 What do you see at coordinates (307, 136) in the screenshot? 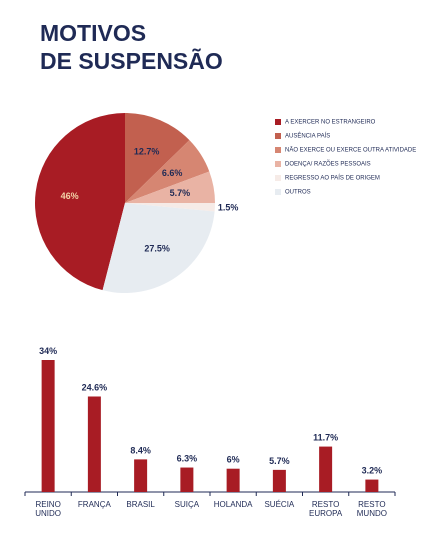
I see `legend-label: AUSÊNCIA PAÍS` at bounding box center [307, 136].